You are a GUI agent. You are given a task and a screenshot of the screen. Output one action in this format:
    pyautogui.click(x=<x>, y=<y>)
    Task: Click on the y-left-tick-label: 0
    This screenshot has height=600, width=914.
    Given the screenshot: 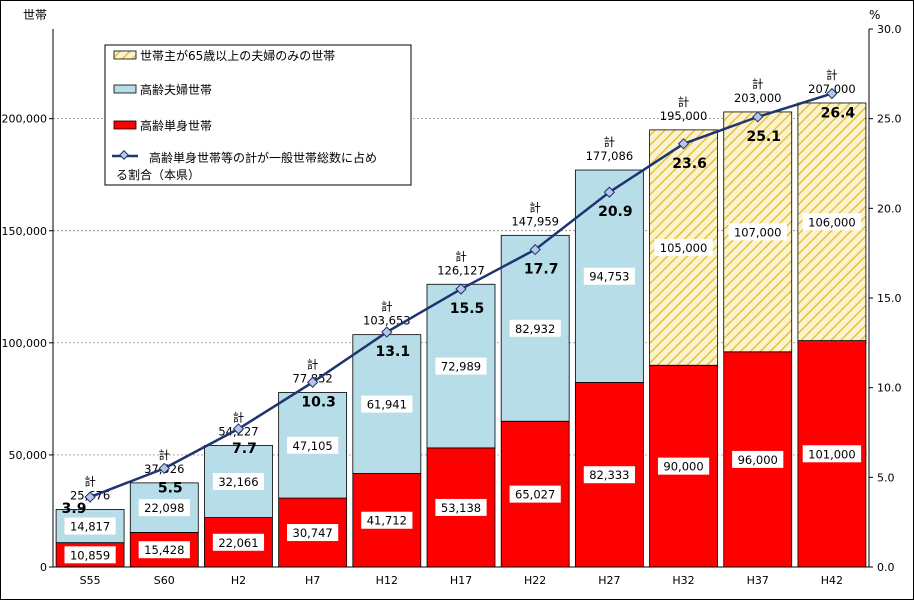 What is the action you would take?
    pyautogui.click(x=43, y=567)
    